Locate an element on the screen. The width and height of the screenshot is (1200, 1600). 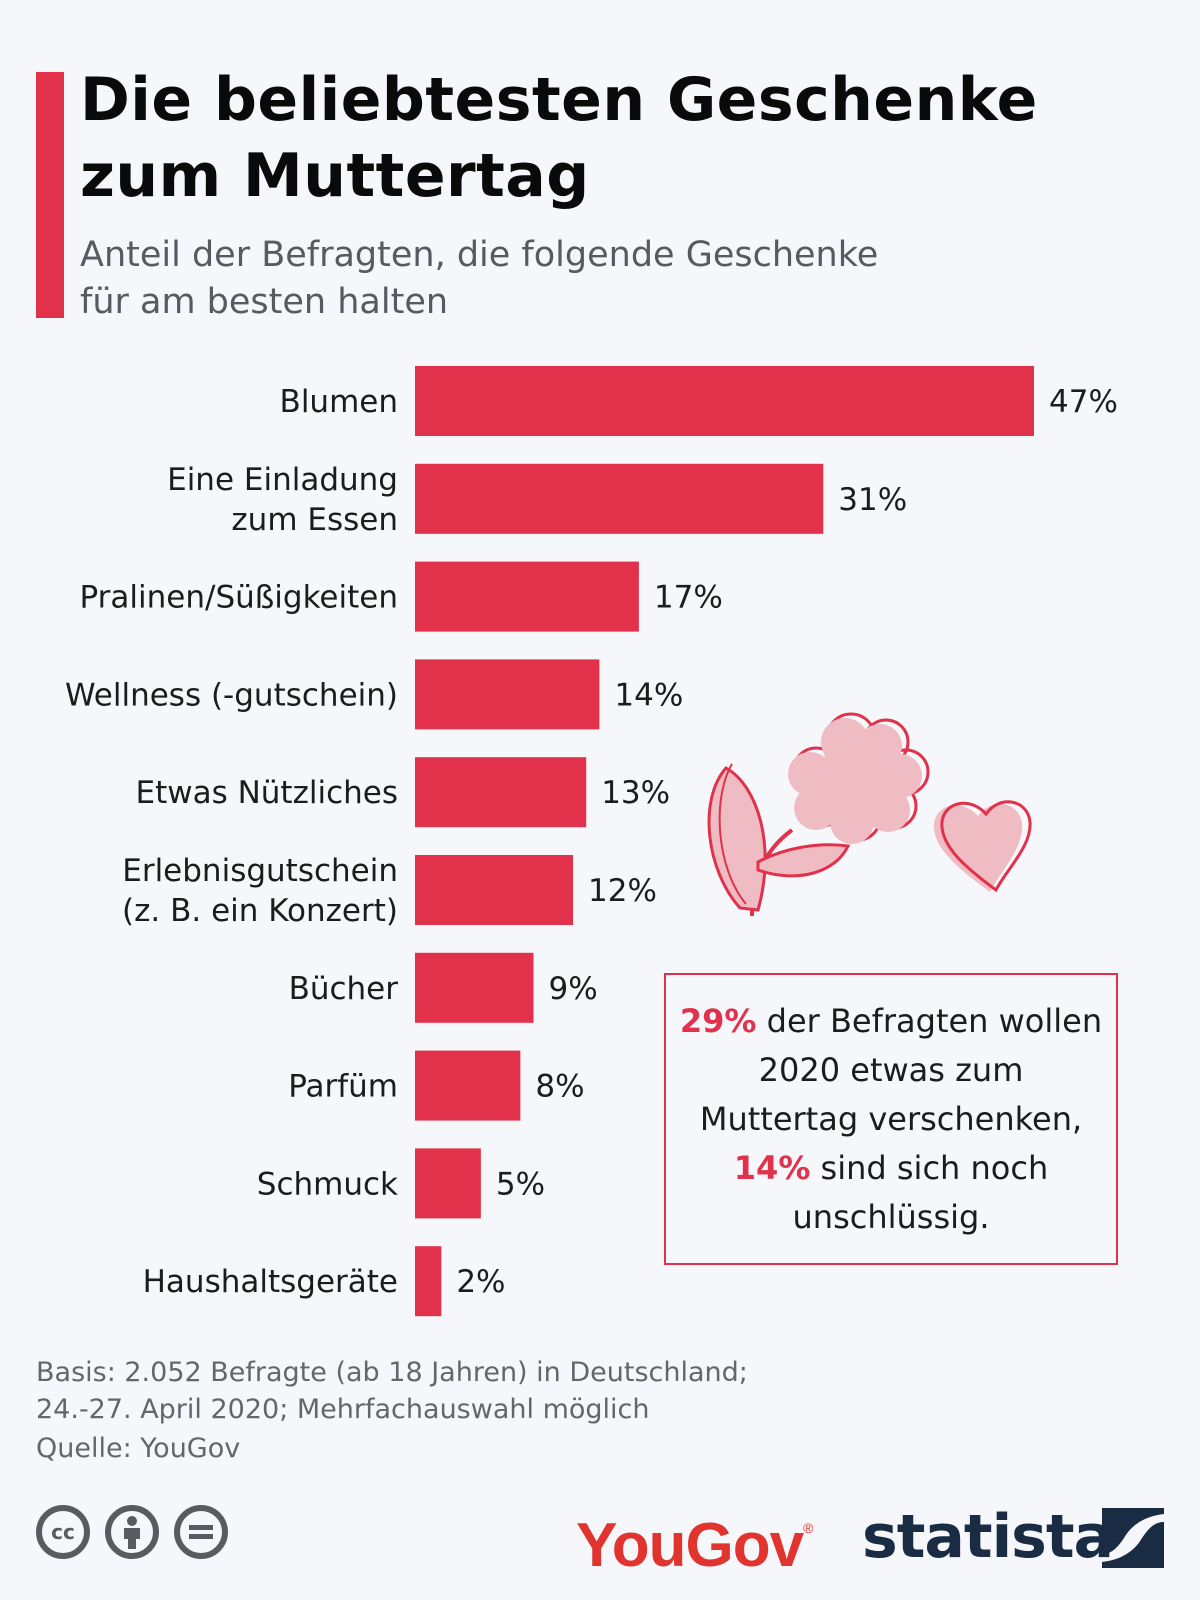
category-label-0: Blumen is located at coordinates (339, 402).